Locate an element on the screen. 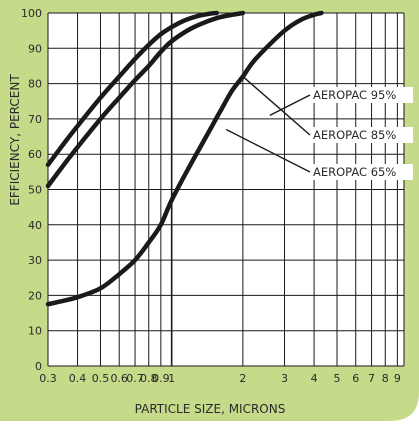 This screenshot has height=425, width=419. y-tick-label: 20 is located at coordinates (35, 295).